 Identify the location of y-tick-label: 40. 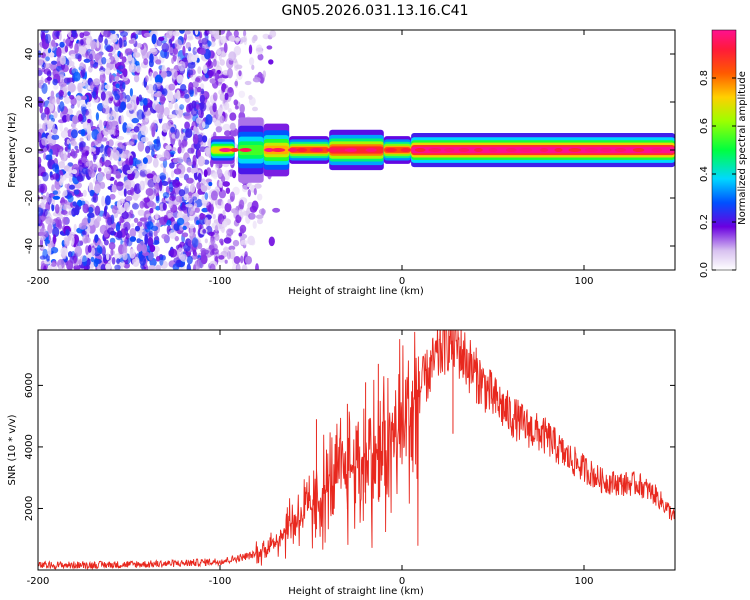
(29, 54).